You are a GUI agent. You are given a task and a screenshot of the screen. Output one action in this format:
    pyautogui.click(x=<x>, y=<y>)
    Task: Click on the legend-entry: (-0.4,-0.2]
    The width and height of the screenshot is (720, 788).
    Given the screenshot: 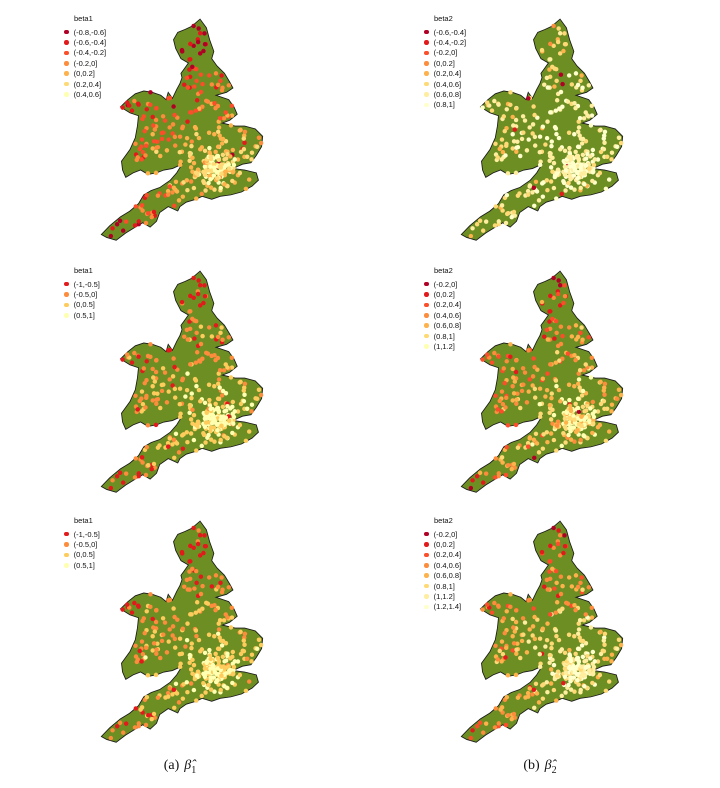 What is the action you would take?
    pyautogui.click(x=85, y=53)
    